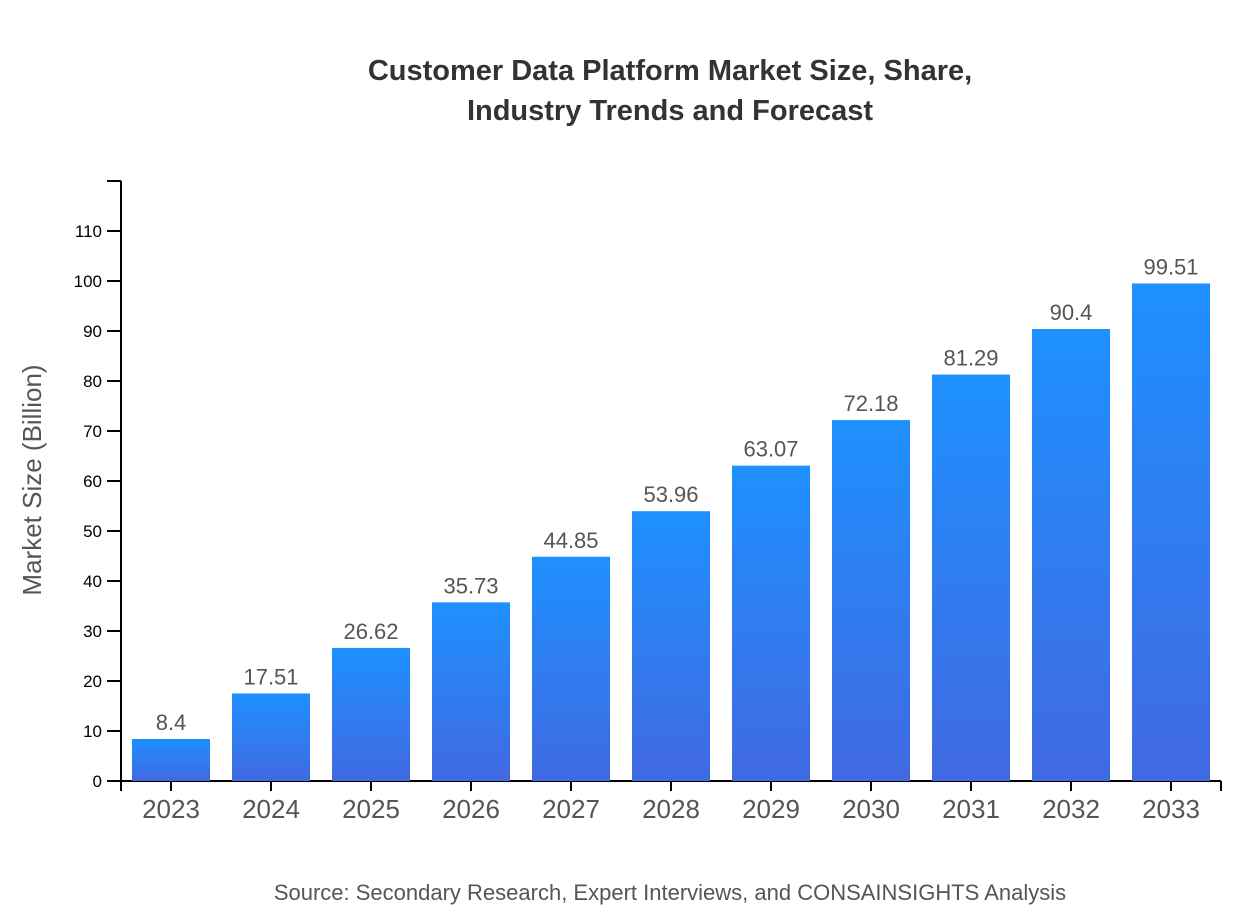 The width and height of the screenshot is (1260, 920). I want to click on data-label-2028: 53.96, so click(670, 494).